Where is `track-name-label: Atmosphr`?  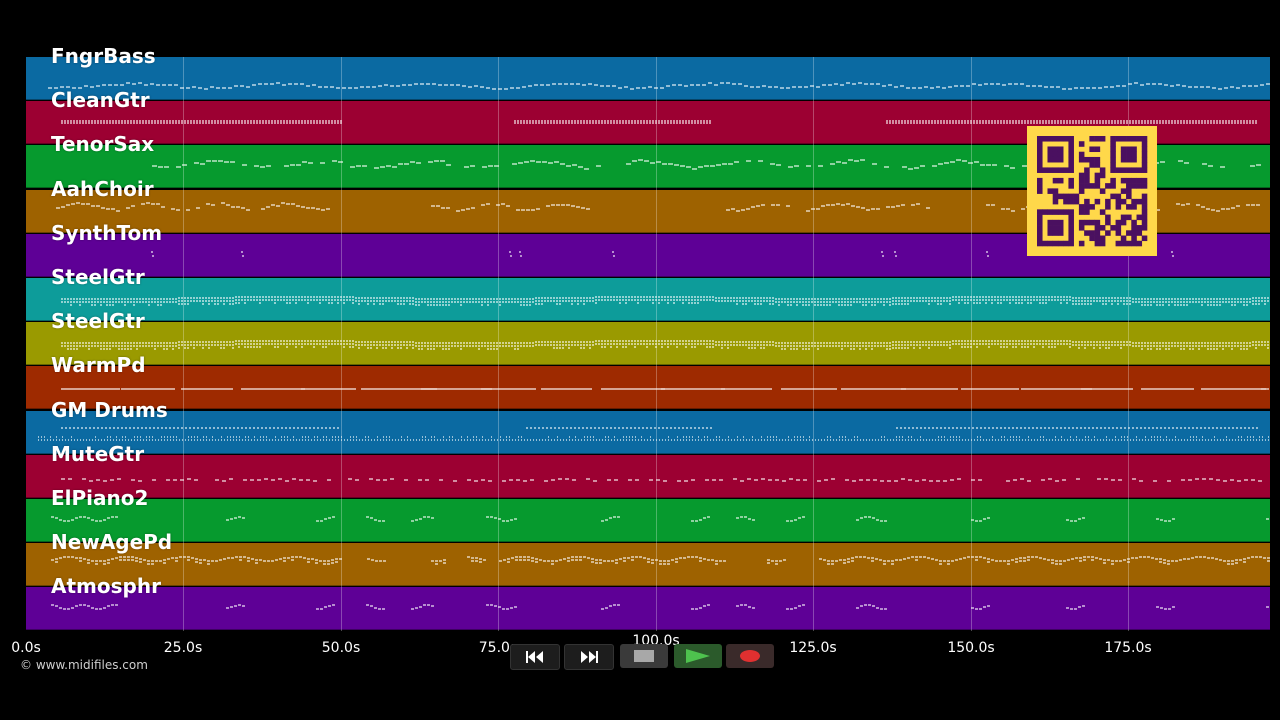 track-name-label: Atmosphr is located at coordinates (106, 586).